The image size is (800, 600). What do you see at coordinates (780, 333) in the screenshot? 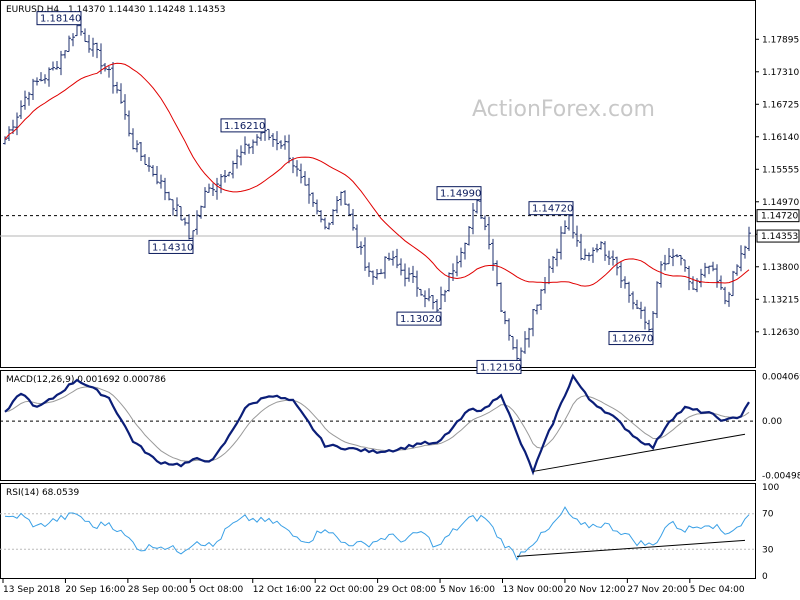
I see `price-tick-label: 1.12630` at bounding box center [780, 333].